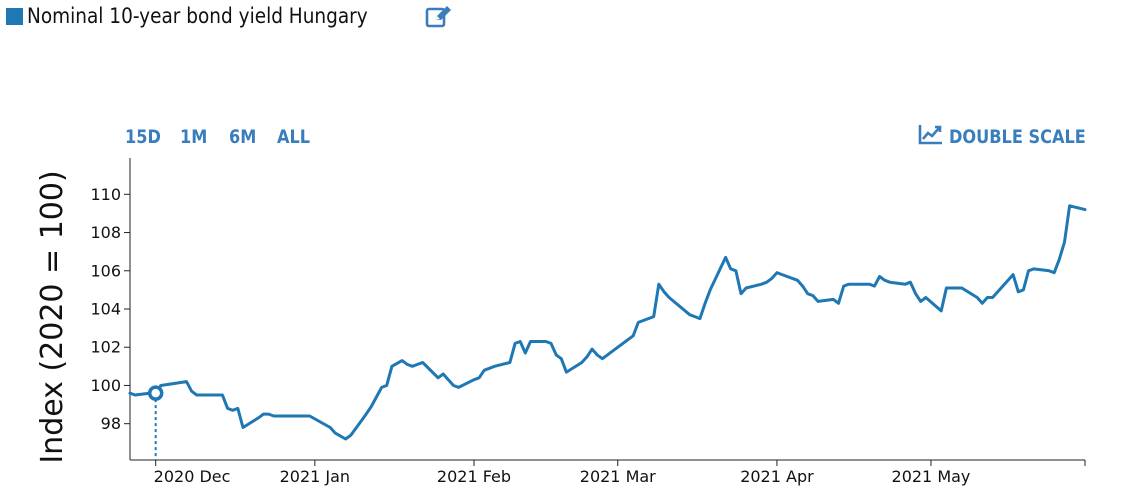 The height and width of the screenshot is (499, 1125). Describe the element at coordinates (243, 137) in the screenshot. I see `range-button-6m: 6M` at that location.